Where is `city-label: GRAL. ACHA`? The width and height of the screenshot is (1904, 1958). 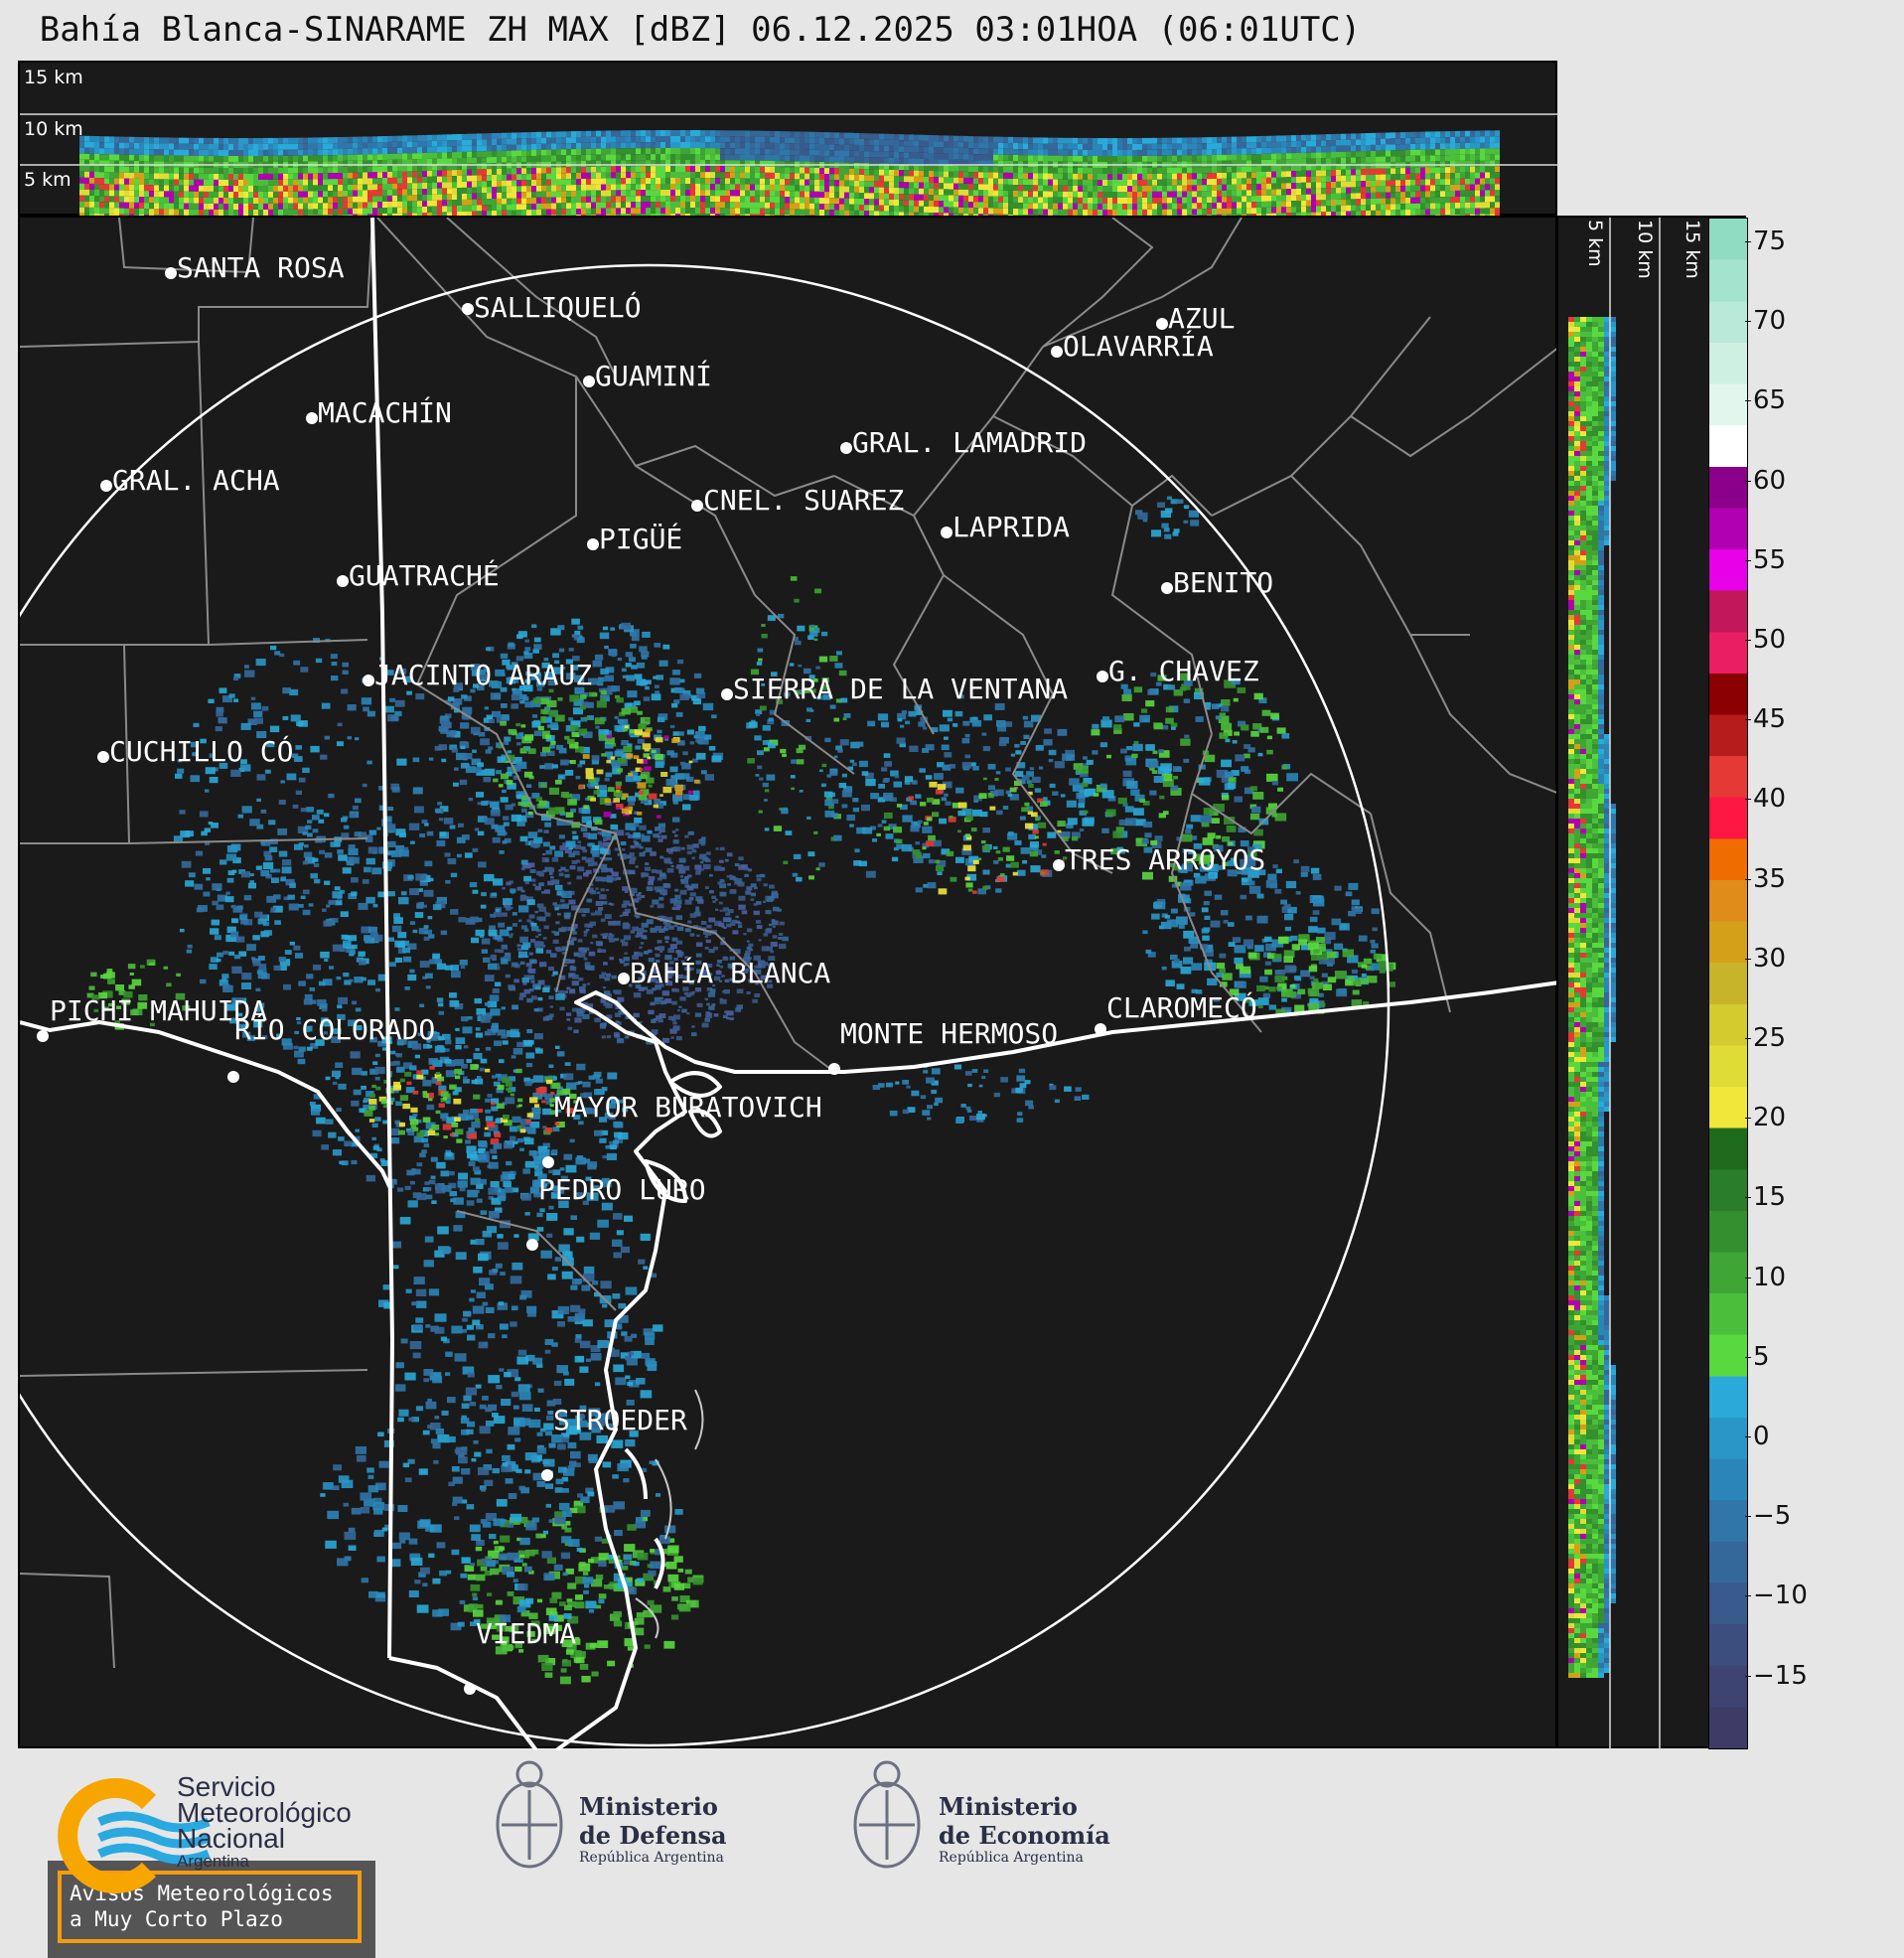
city-label: GRAL. ACHA is located at coordinates (196, 480).